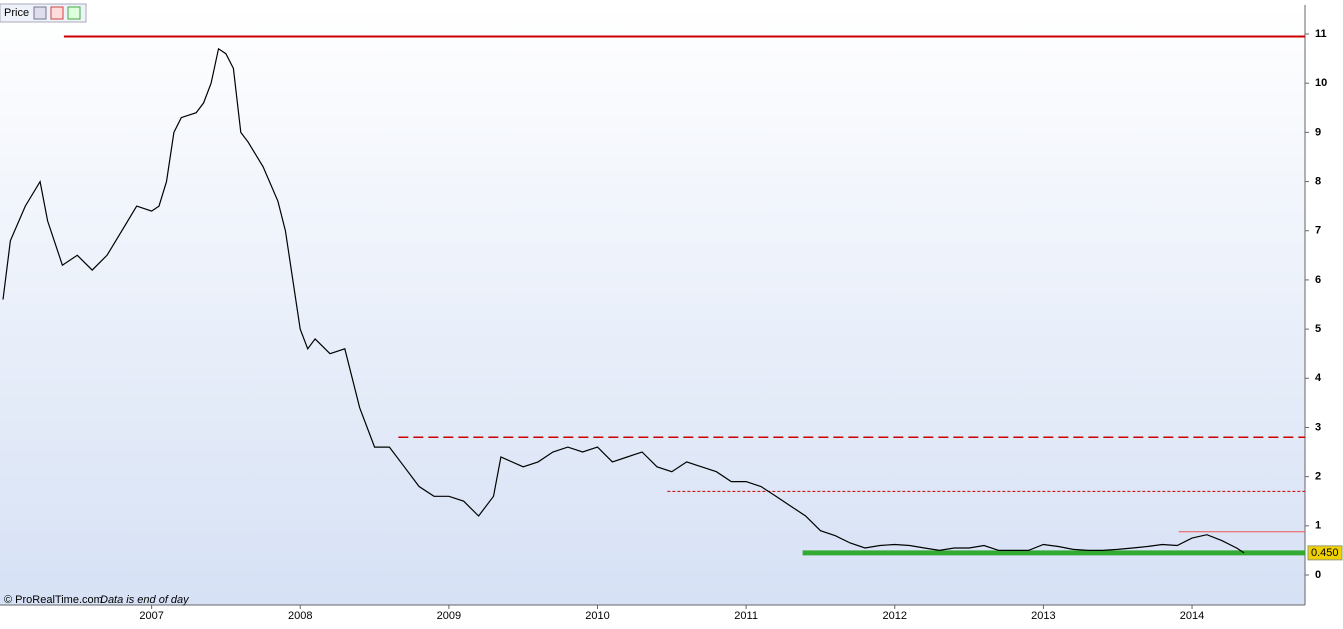  I want to click on y-tick-label: 7, so click(1318, 231).